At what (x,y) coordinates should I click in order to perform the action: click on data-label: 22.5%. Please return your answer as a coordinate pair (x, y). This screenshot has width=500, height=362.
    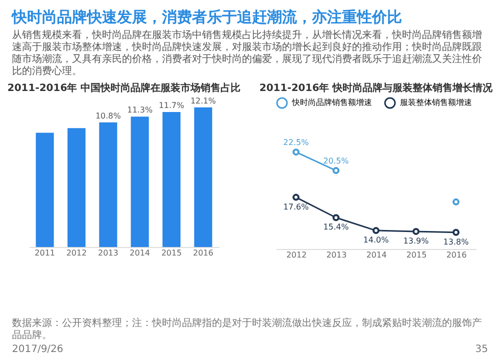
    Looking at the image, I should click on (296, 143).